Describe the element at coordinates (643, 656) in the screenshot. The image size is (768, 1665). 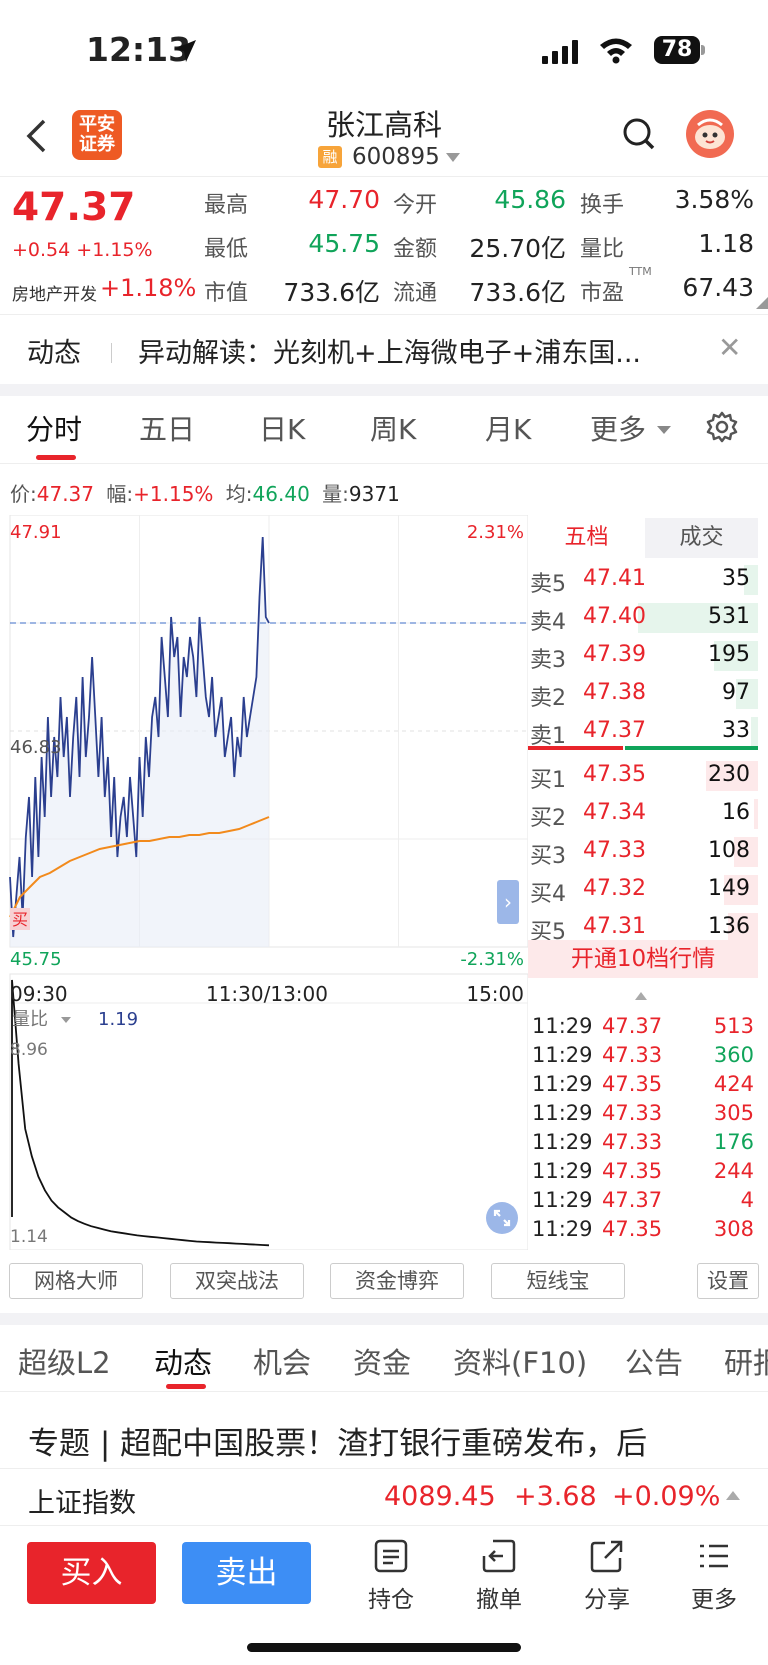
I see `ask-level: 卖3 47.39 195` at that location.